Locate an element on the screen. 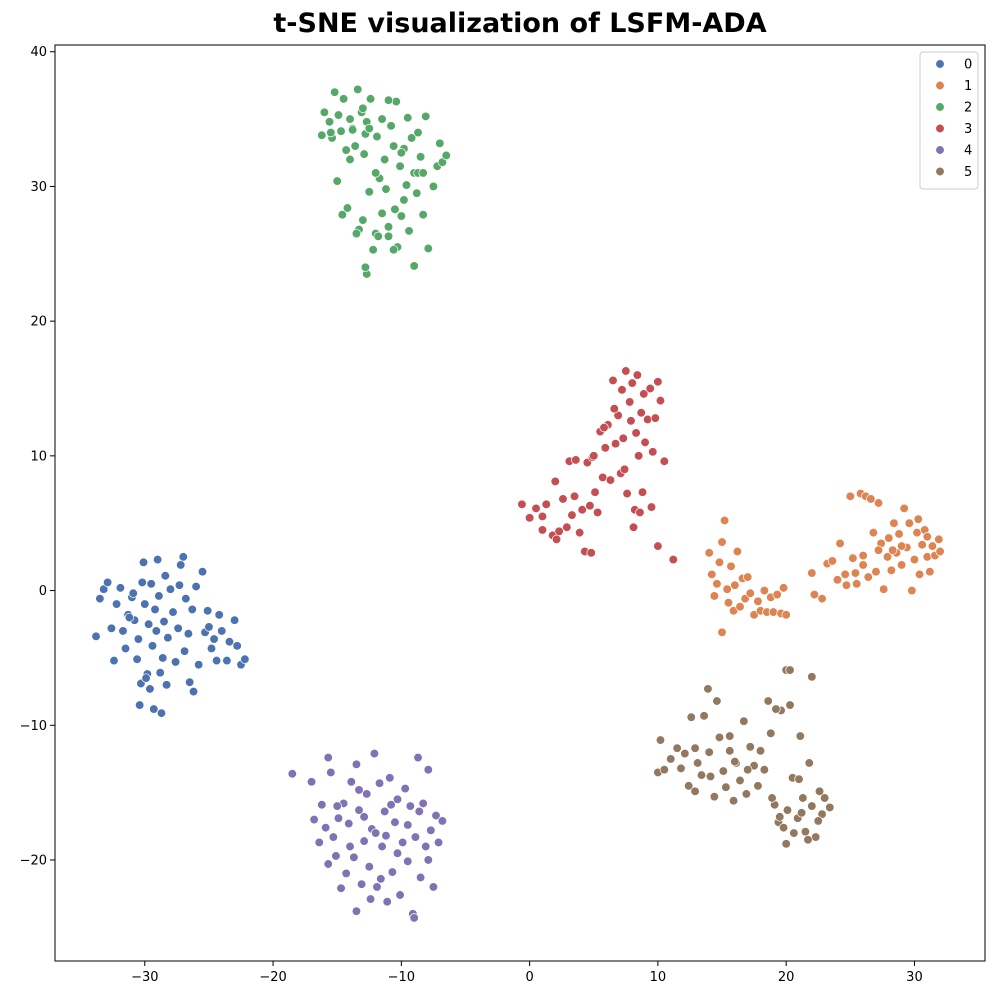 The image size is (1000, 1000). legend-label-5: 5 is located at coordinates (968, 172).